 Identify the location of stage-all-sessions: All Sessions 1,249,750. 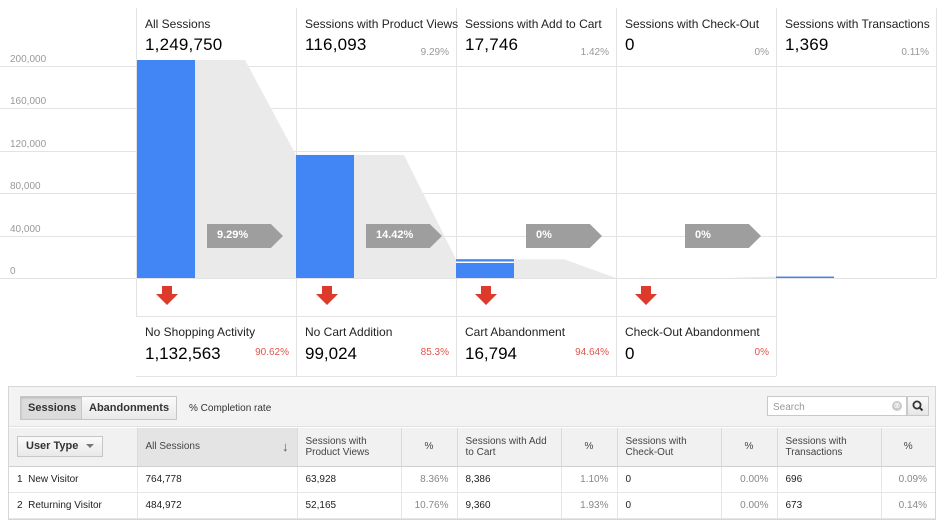
(217, 37).